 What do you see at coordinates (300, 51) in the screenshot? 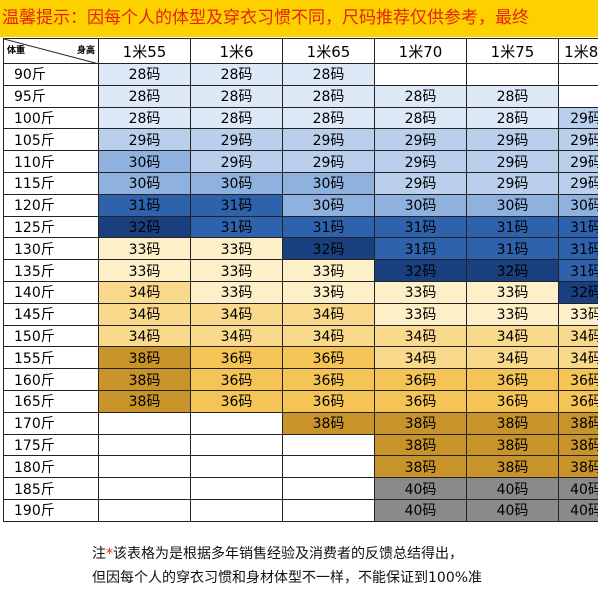
I see `header-row: 体重 身高 1米55 1米6 1米65 1米70 1米75 1米80` at bounding box center [300, 51].